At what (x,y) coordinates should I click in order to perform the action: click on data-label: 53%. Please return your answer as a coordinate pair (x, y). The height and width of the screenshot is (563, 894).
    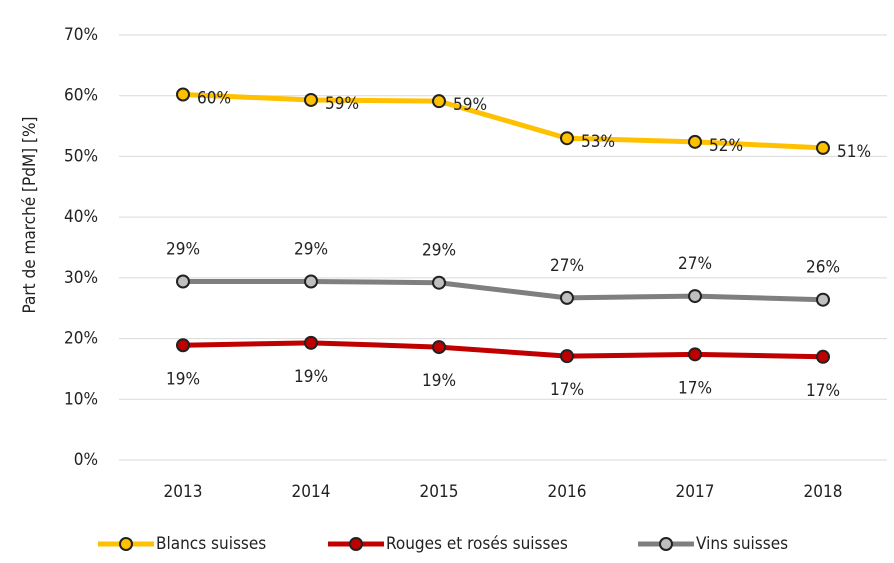
    Looking at the image, I should click on (598, 142).